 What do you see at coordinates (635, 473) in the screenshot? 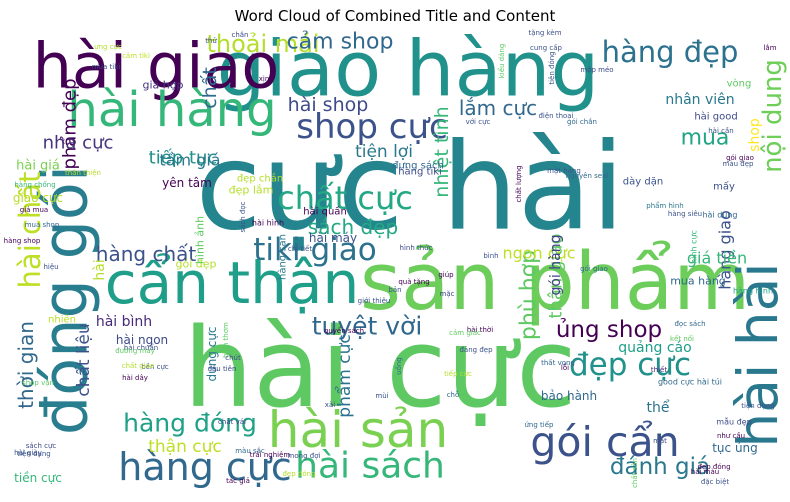
I see `word-91: chất sản` at bounding box center [635, 473].